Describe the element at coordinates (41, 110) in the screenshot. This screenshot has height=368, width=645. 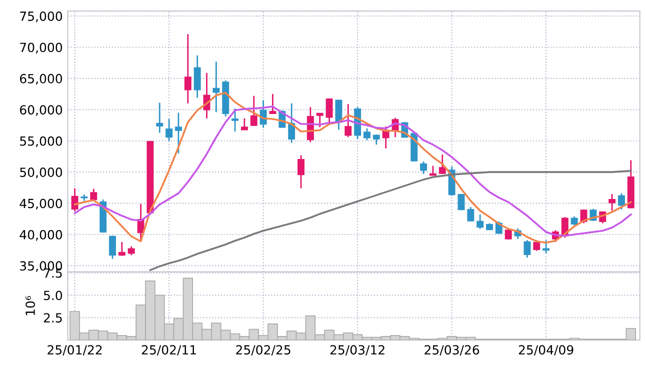
I see `y-tick-label: 60,000` at that location.